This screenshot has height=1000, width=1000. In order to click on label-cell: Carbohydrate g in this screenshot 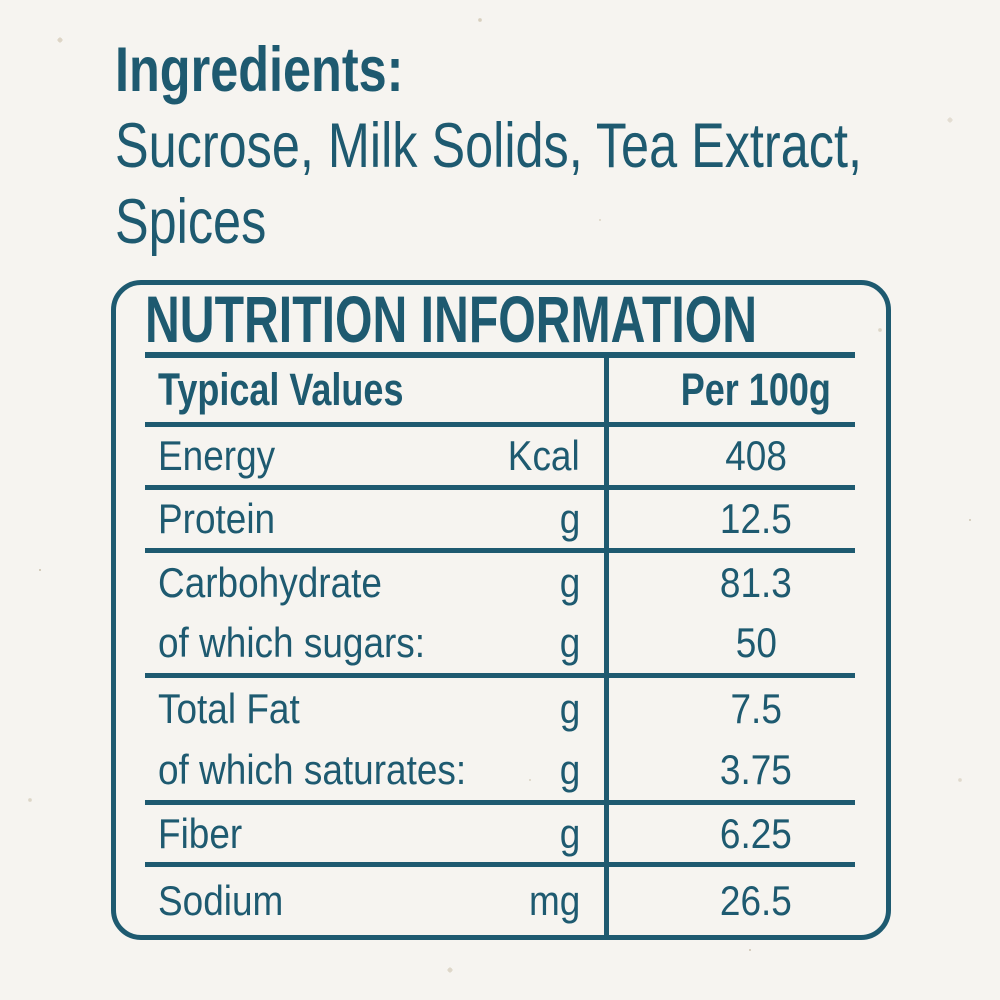, I will do `click(360, 583)`.